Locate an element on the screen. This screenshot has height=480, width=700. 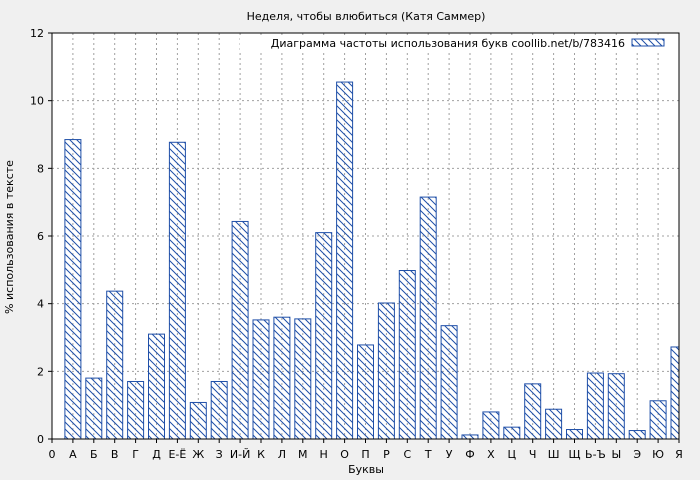
bar-Ш is located at coordinates (554, 424).